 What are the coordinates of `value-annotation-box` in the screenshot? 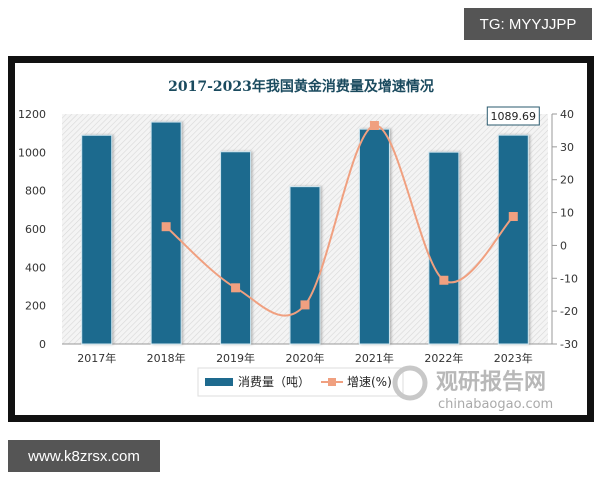 It's located at (513, 116).